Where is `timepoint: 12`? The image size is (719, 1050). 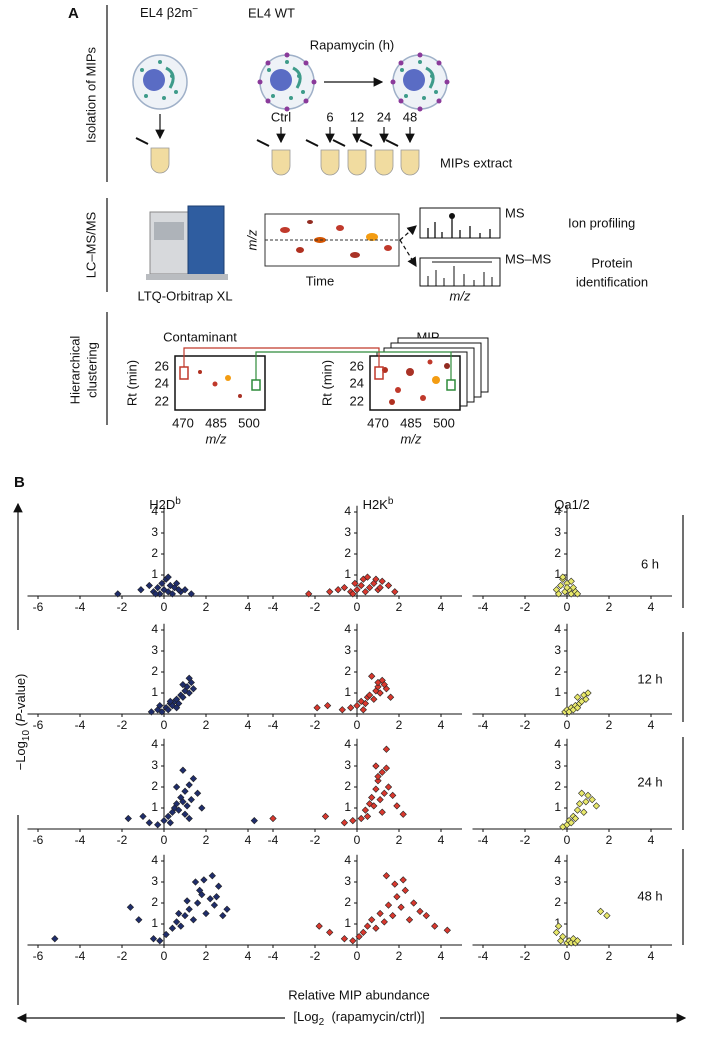 timepoint: 12 is located at coordinates (357, 116).